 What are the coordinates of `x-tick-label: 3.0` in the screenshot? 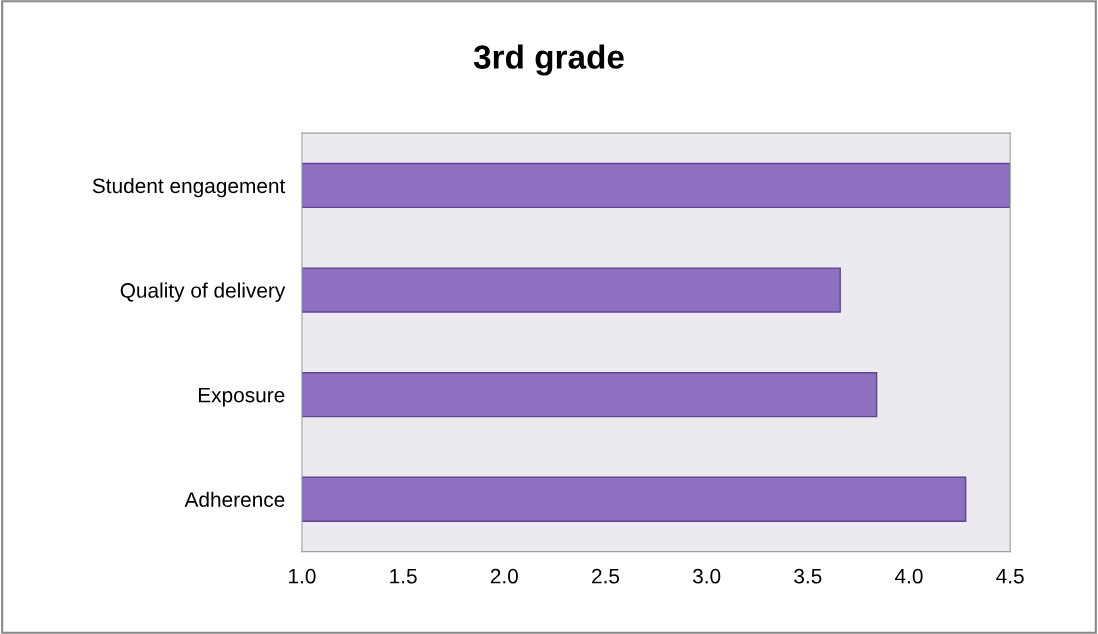 It's located at (706, 576).